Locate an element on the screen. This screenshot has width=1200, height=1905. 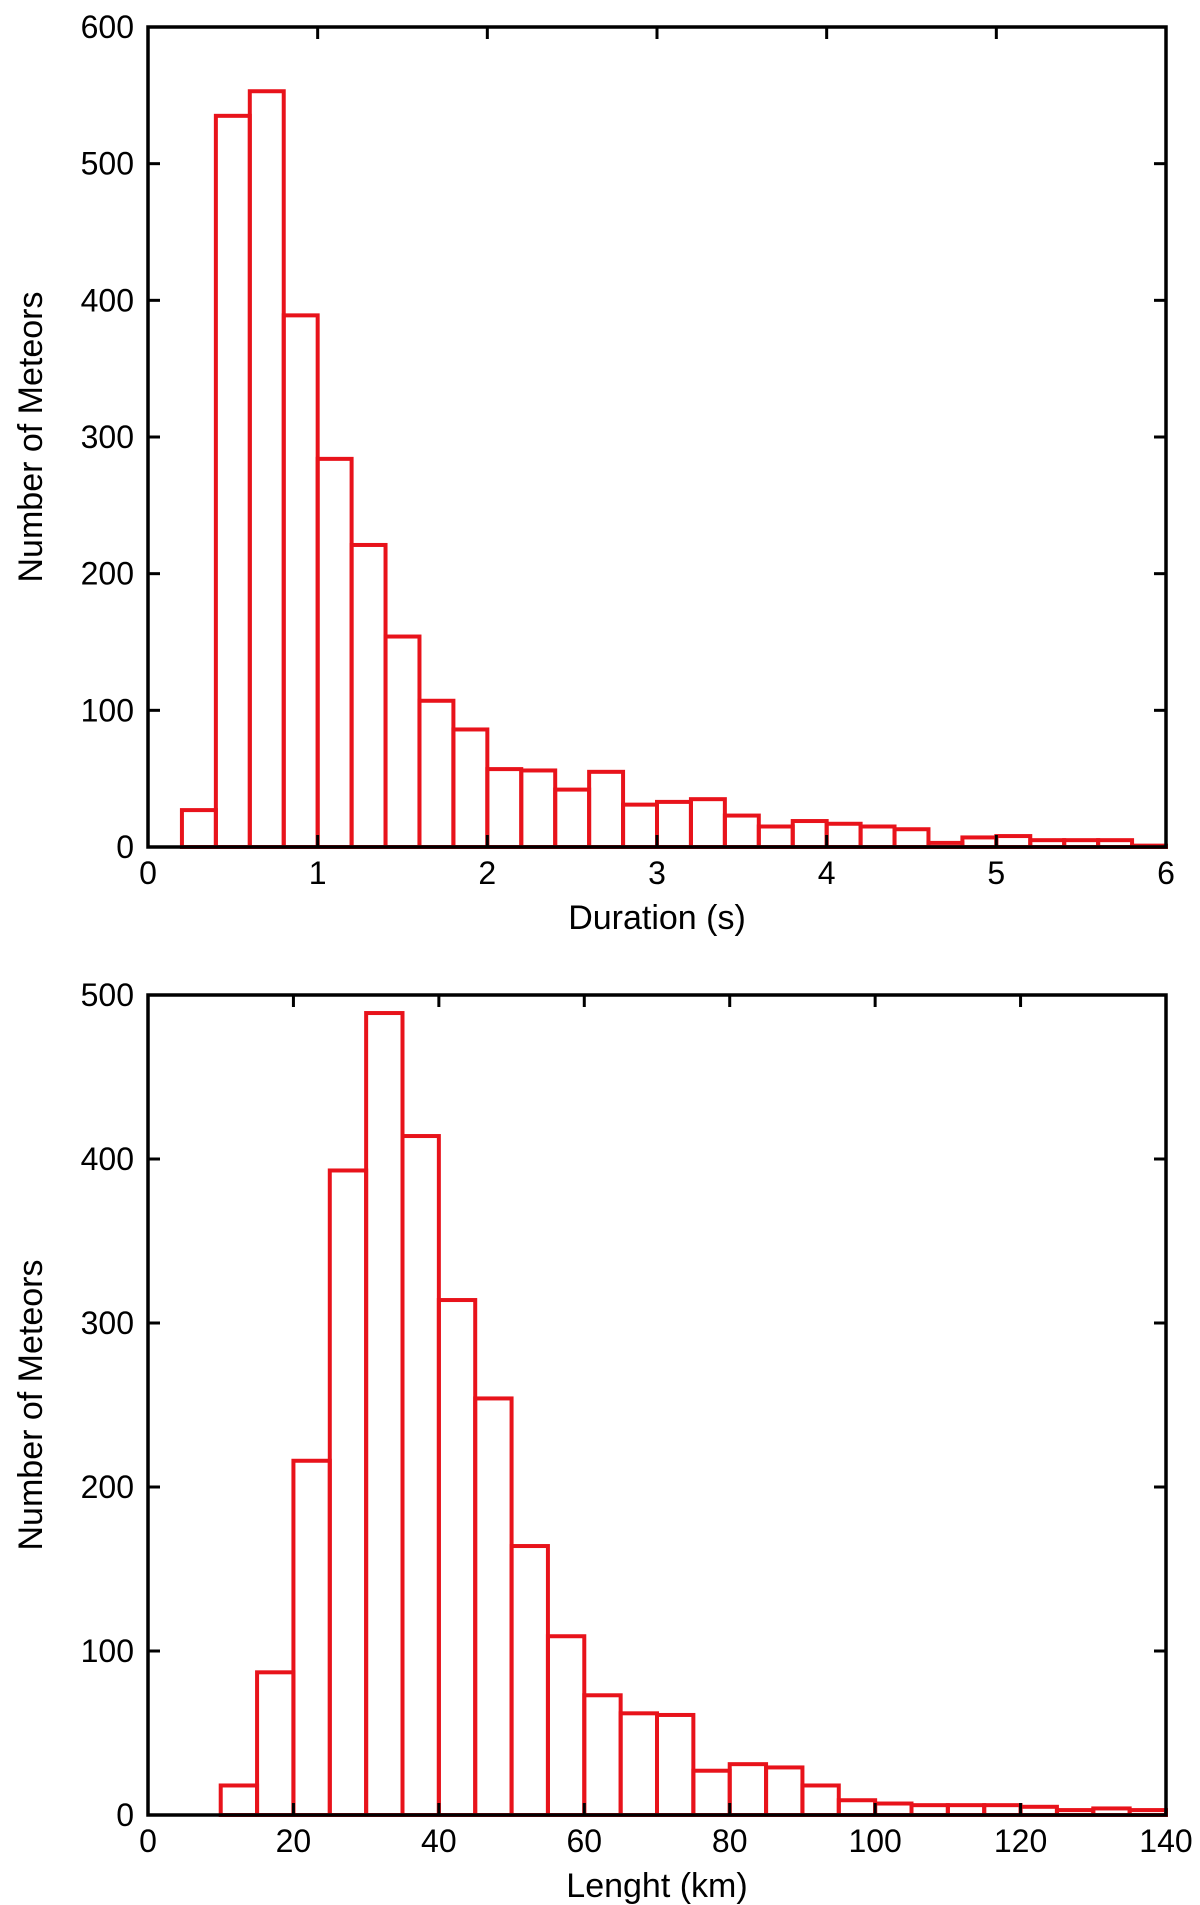
x-tick-label: 1 is located at coordinates (318, 873).